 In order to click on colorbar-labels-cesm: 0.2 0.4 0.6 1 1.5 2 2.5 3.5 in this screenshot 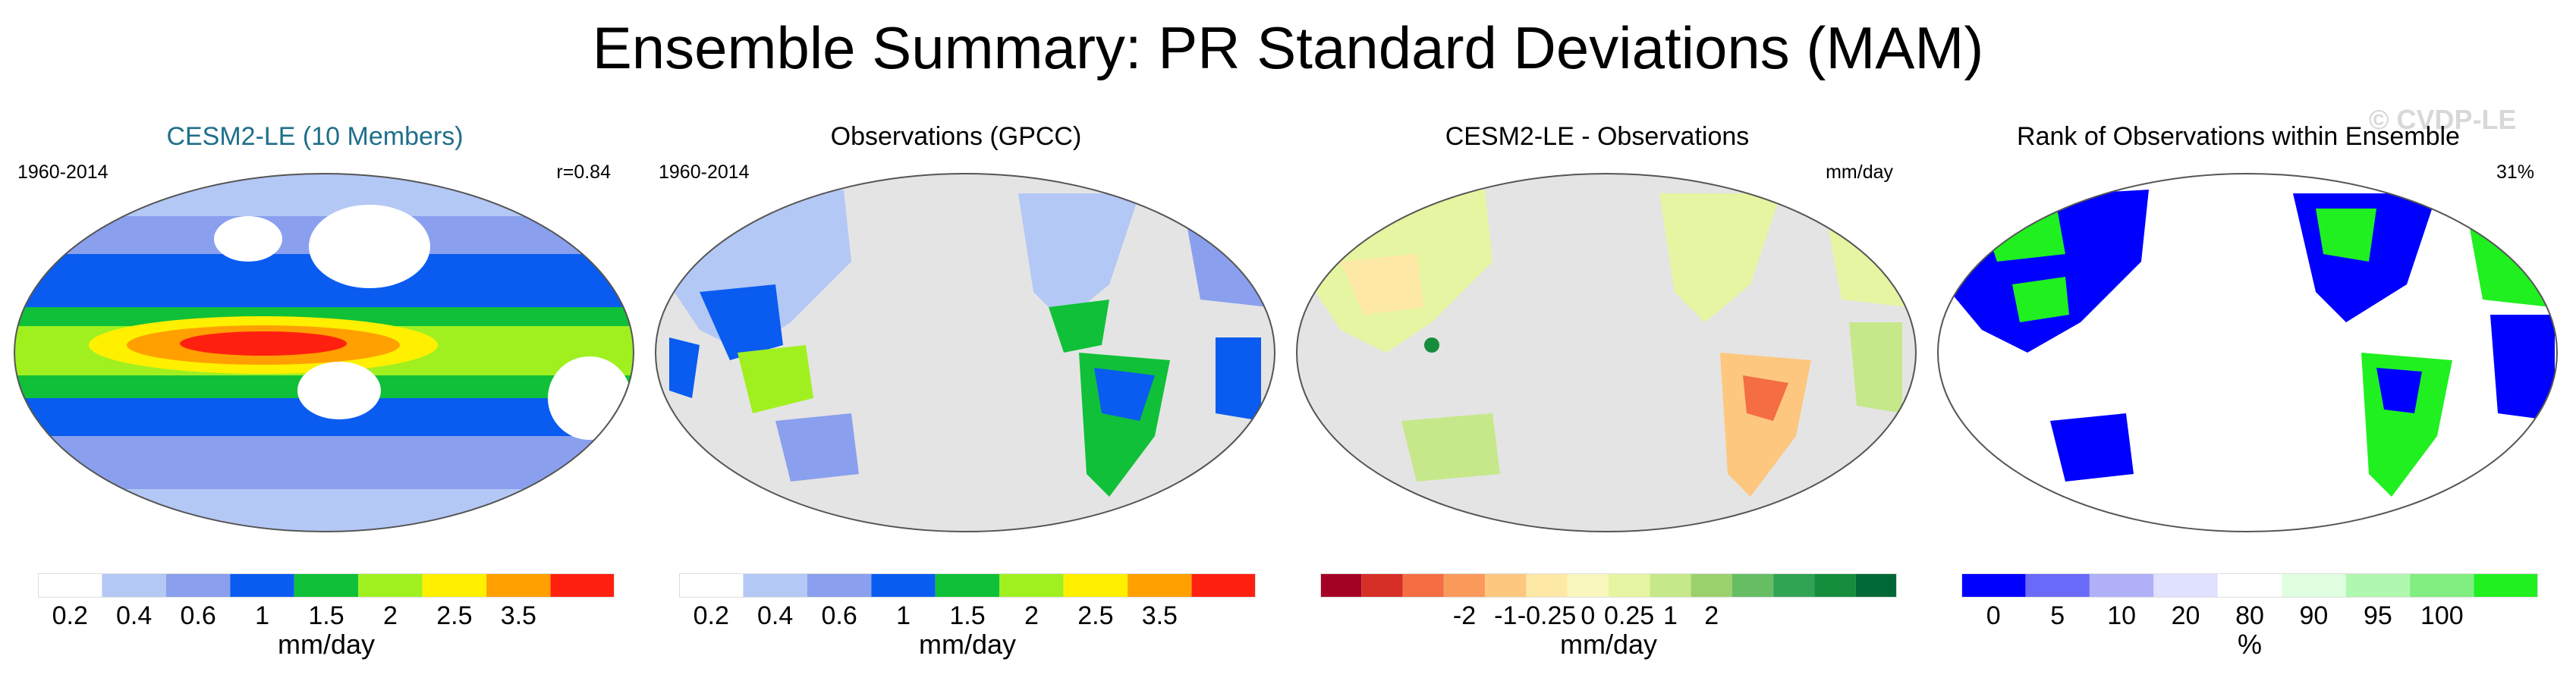, I will do `click(326, 616)`.